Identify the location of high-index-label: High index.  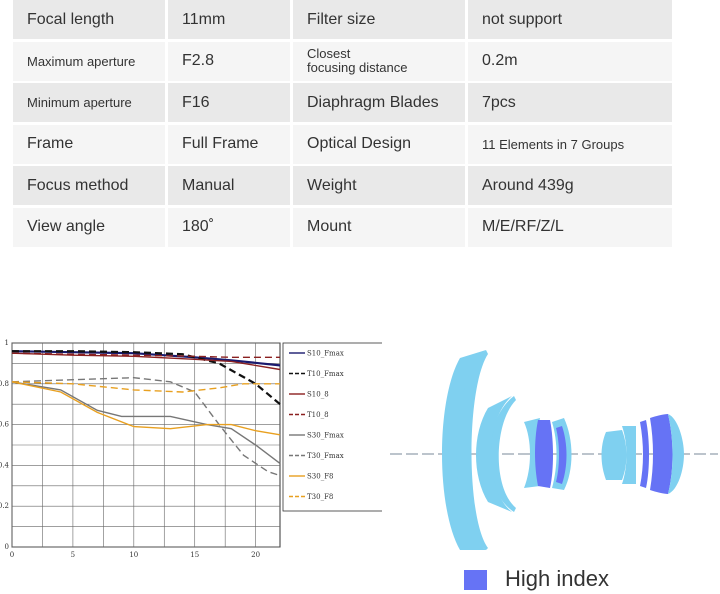
(557, 578).